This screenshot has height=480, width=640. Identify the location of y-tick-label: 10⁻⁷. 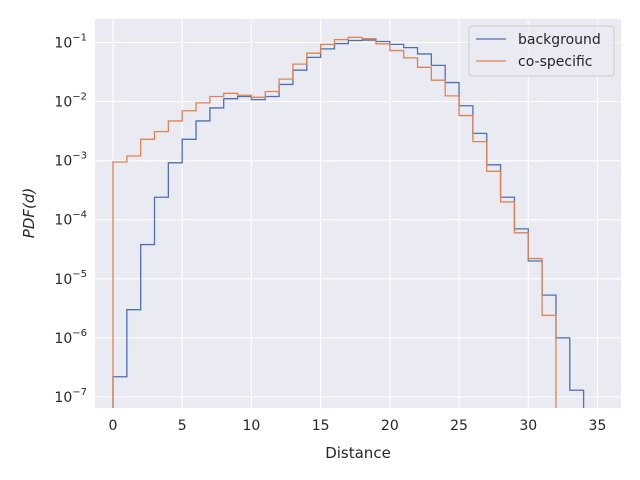
(70, 396).